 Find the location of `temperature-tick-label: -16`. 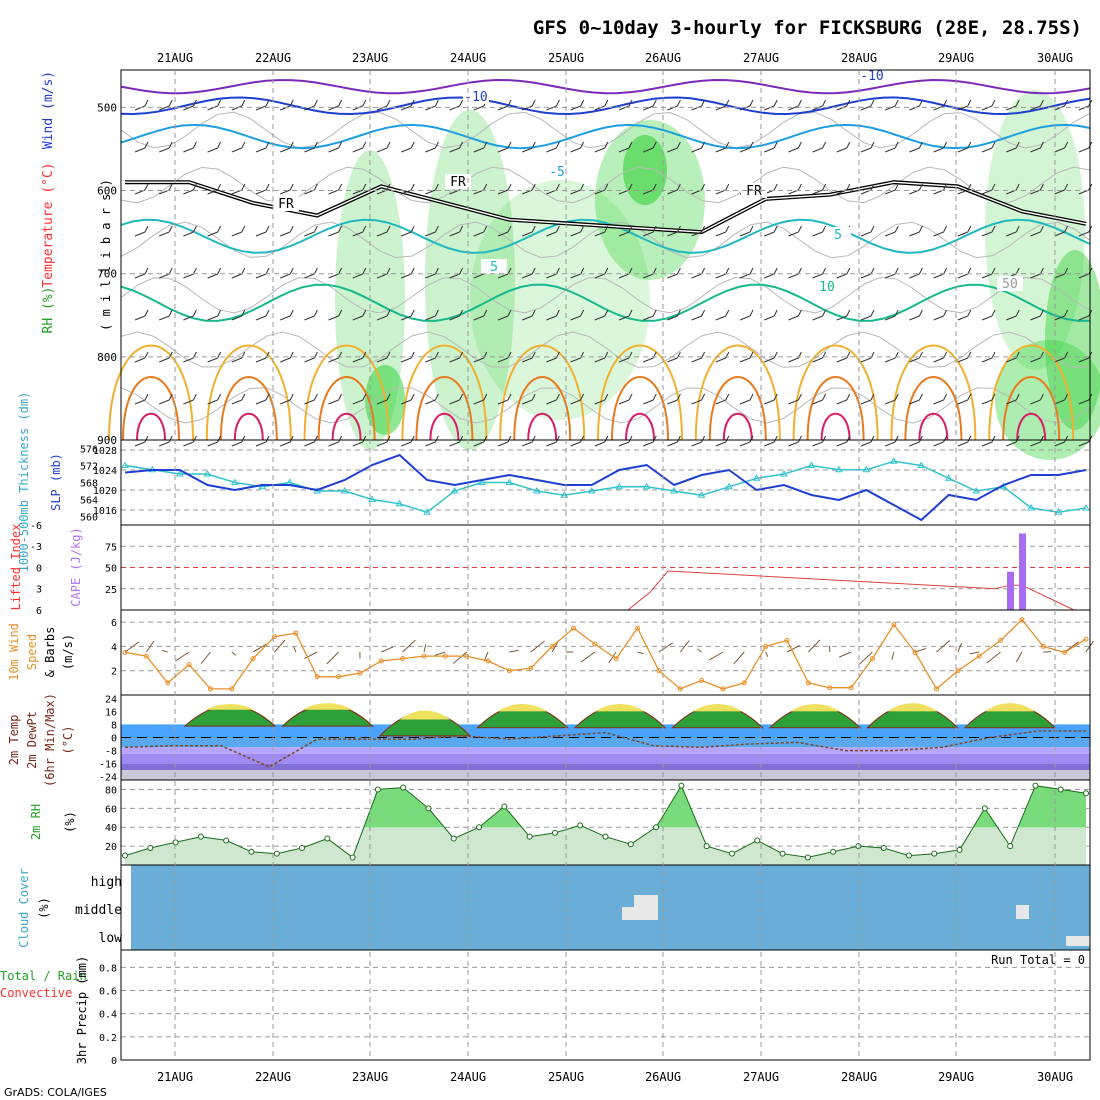

temperature-tick-label: -16 is located at coordinates (108, 765).